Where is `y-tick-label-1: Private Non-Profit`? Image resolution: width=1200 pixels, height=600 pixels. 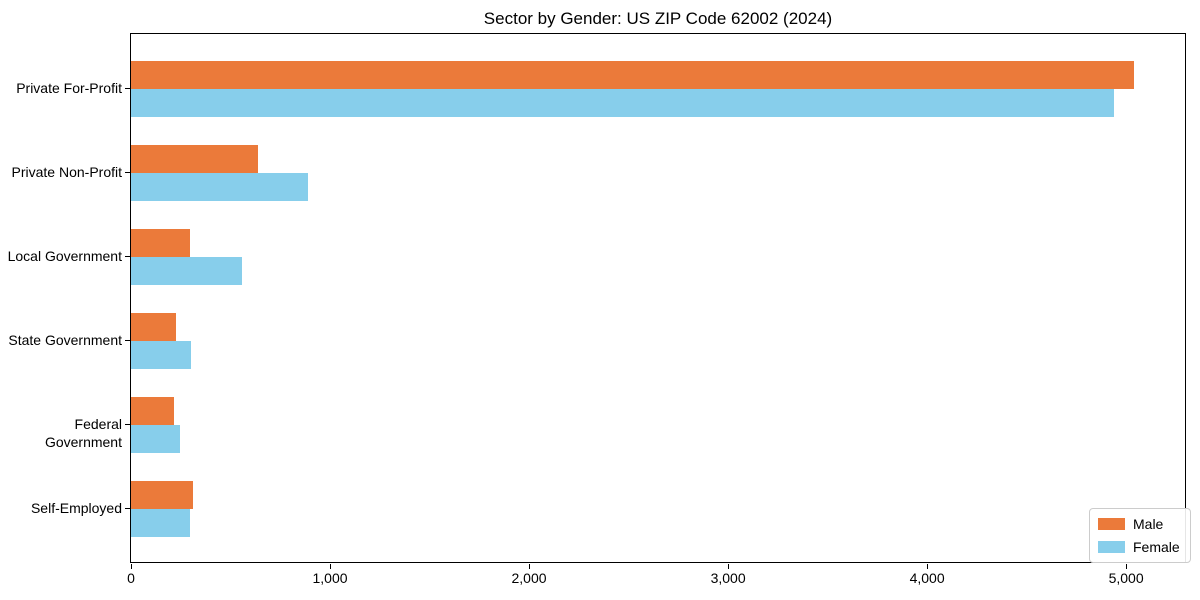 y-tick-label-1: Private Non-Profit is located at coordinates (66, 172).